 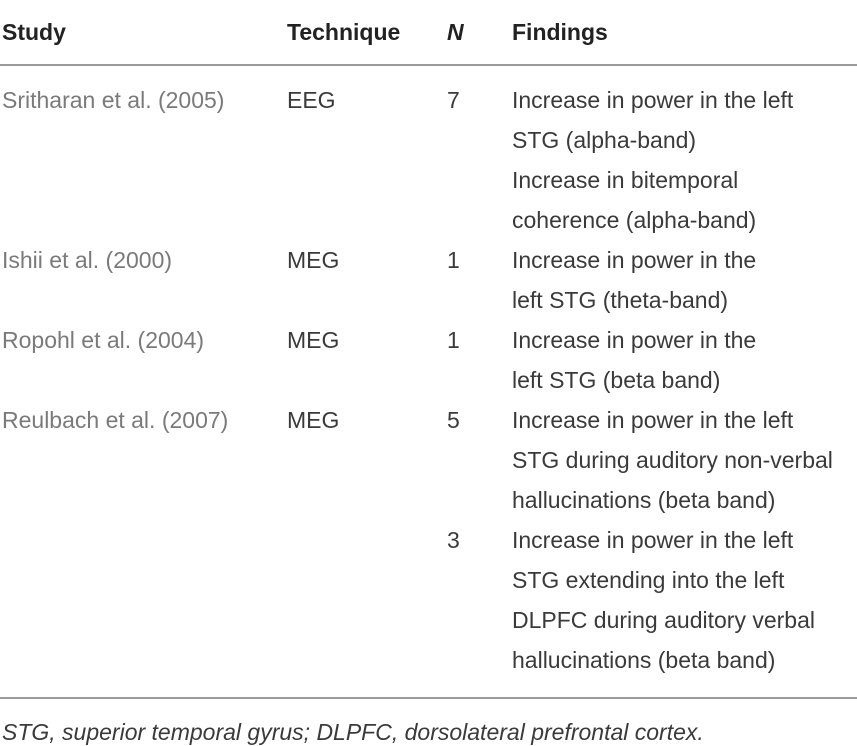 I want to click on finding-line: STG (alpha-band), so click(x=604, y=140).